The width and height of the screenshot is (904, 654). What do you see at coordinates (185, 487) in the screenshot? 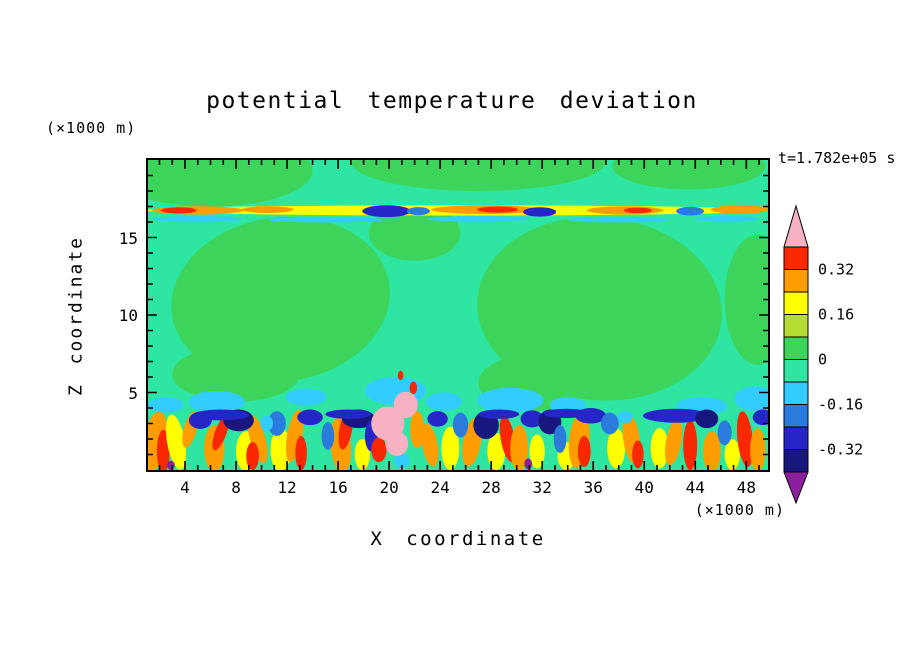
I see `x-tick-label: 4` at bounding box center [185, 487].